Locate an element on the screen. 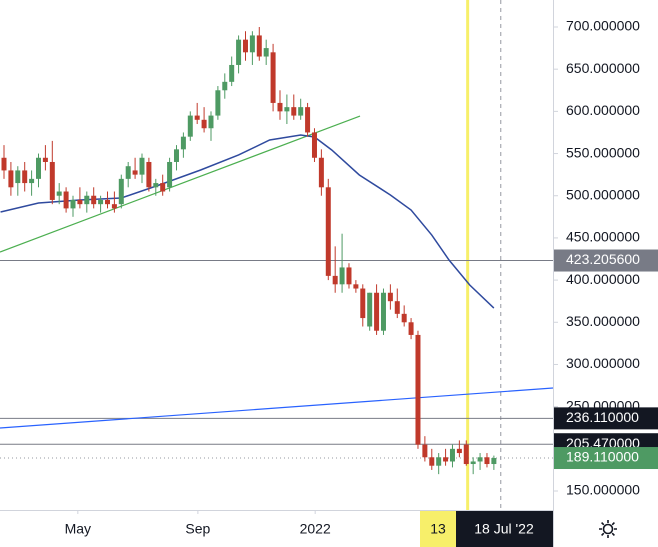  highlight-label: 13 is located at coordinates (438, 529).